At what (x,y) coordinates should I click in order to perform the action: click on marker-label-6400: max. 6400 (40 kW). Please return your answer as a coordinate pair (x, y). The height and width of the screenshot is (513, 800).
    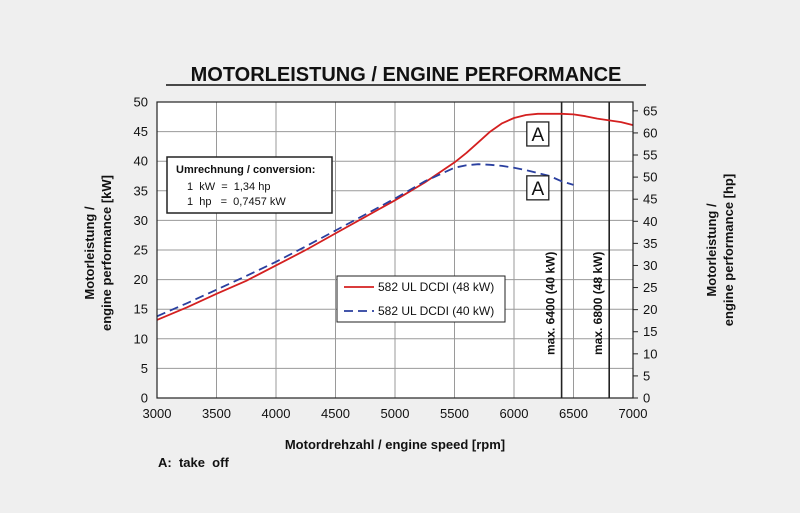
    Looking at the image, I should click on (551, 303).